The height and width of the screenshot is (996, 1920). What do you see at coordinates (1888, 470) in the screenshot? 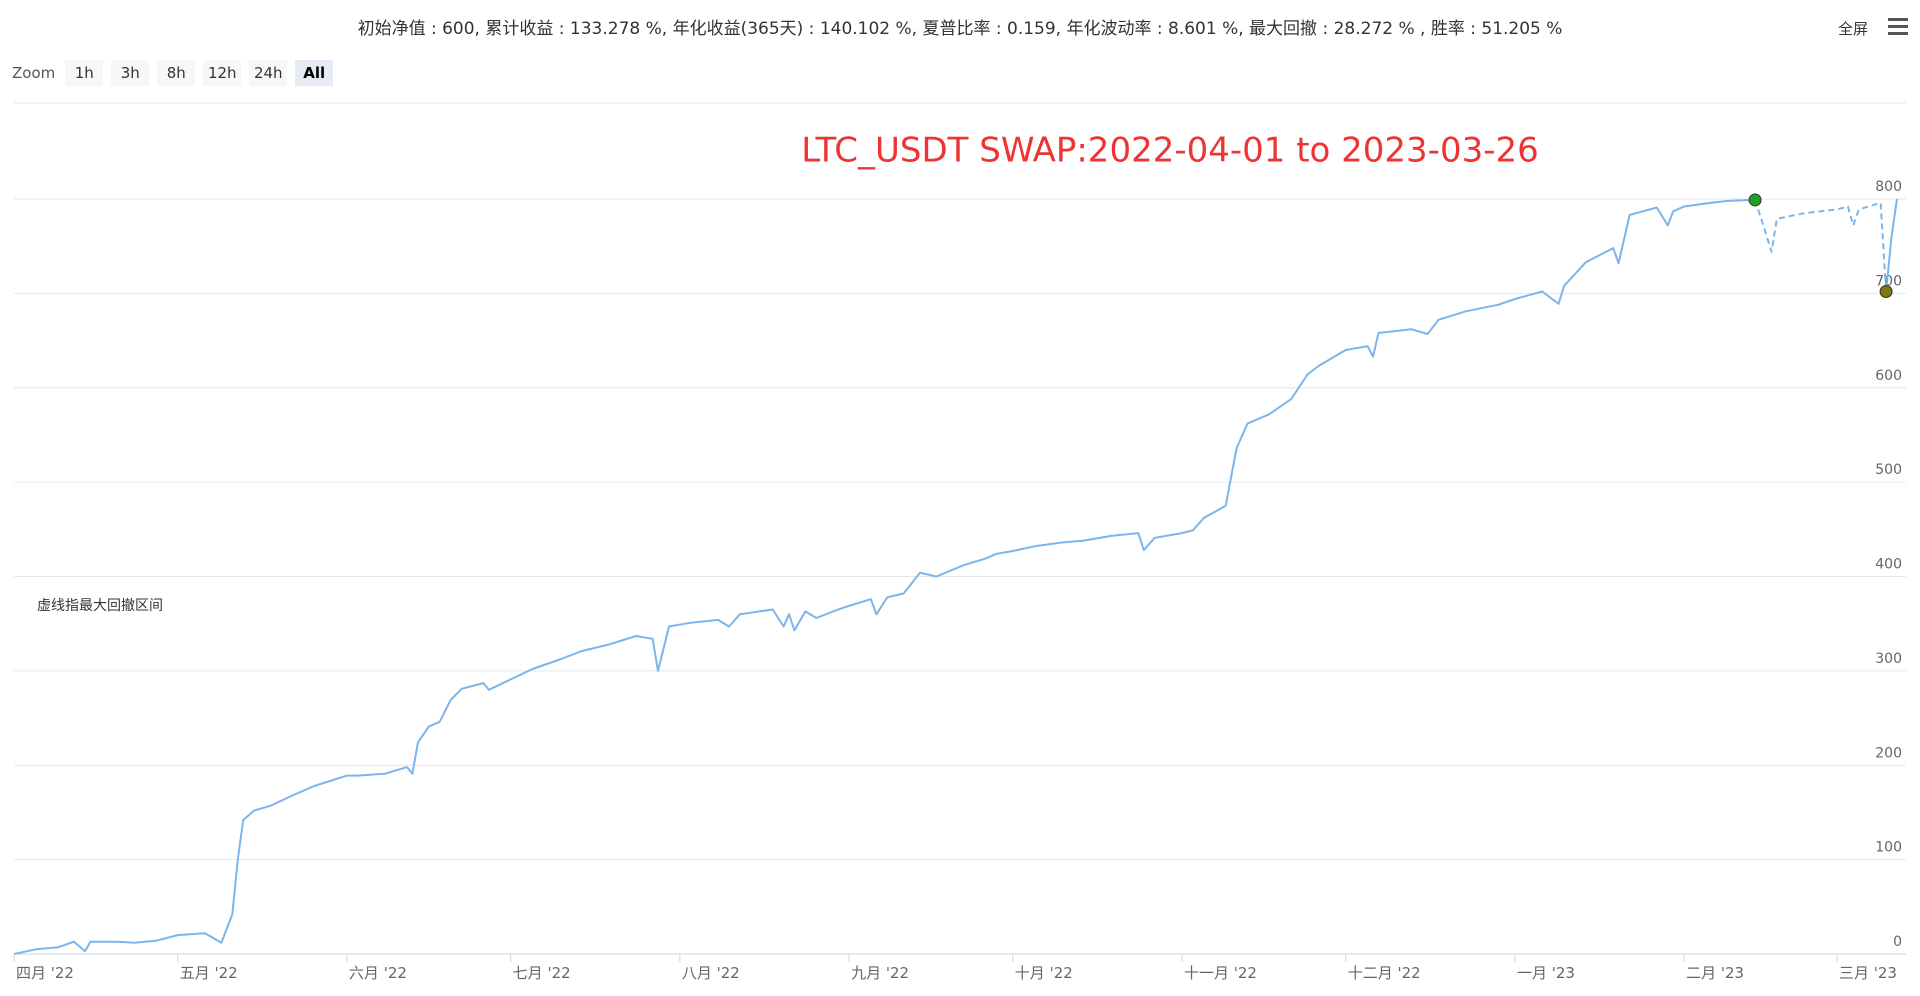
I see `y-tick-label: 500` at bounding box center [1888, 470].